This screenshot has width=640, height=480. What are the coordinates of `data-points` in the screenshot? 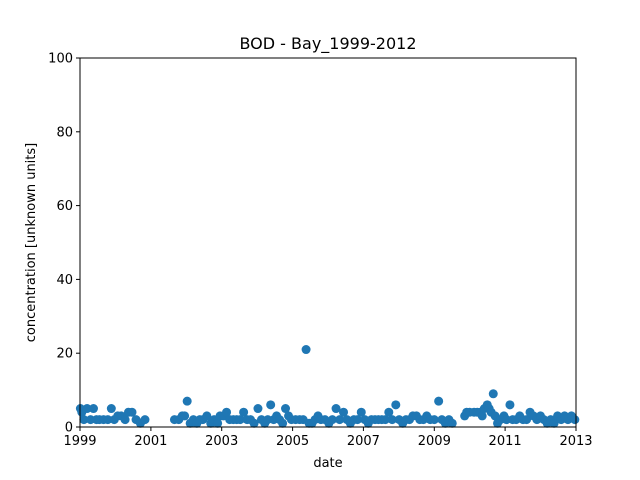 It's located at (327, 386).